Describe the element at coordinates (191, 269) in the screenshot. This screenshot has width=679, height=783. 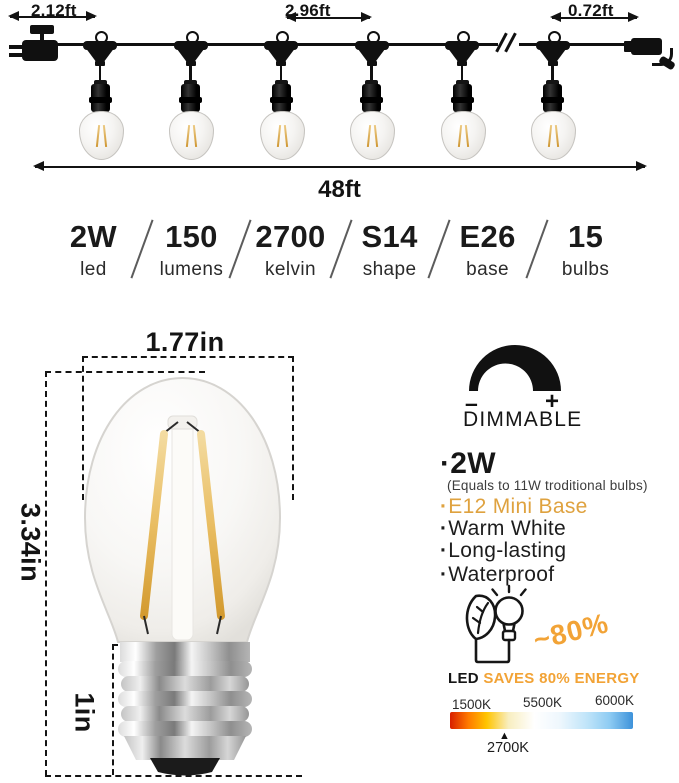
I see `spec-label: lumens` at that location.